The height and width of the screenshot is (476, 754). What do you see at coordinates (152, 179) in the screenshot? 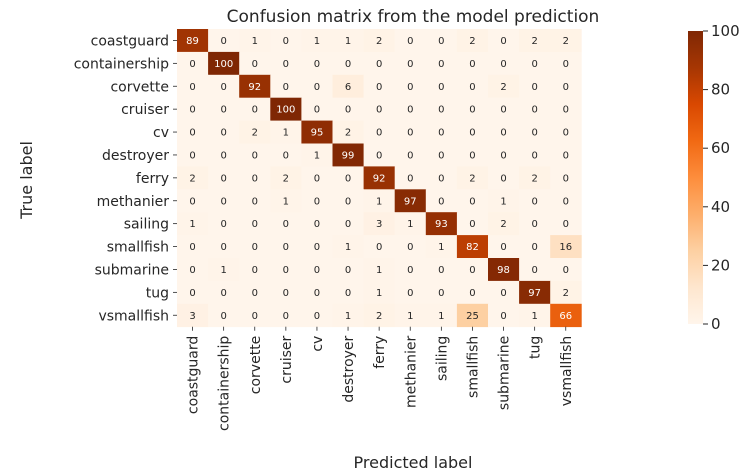
I see `y-tick-label: ferry` at bounding box center [152, 179].